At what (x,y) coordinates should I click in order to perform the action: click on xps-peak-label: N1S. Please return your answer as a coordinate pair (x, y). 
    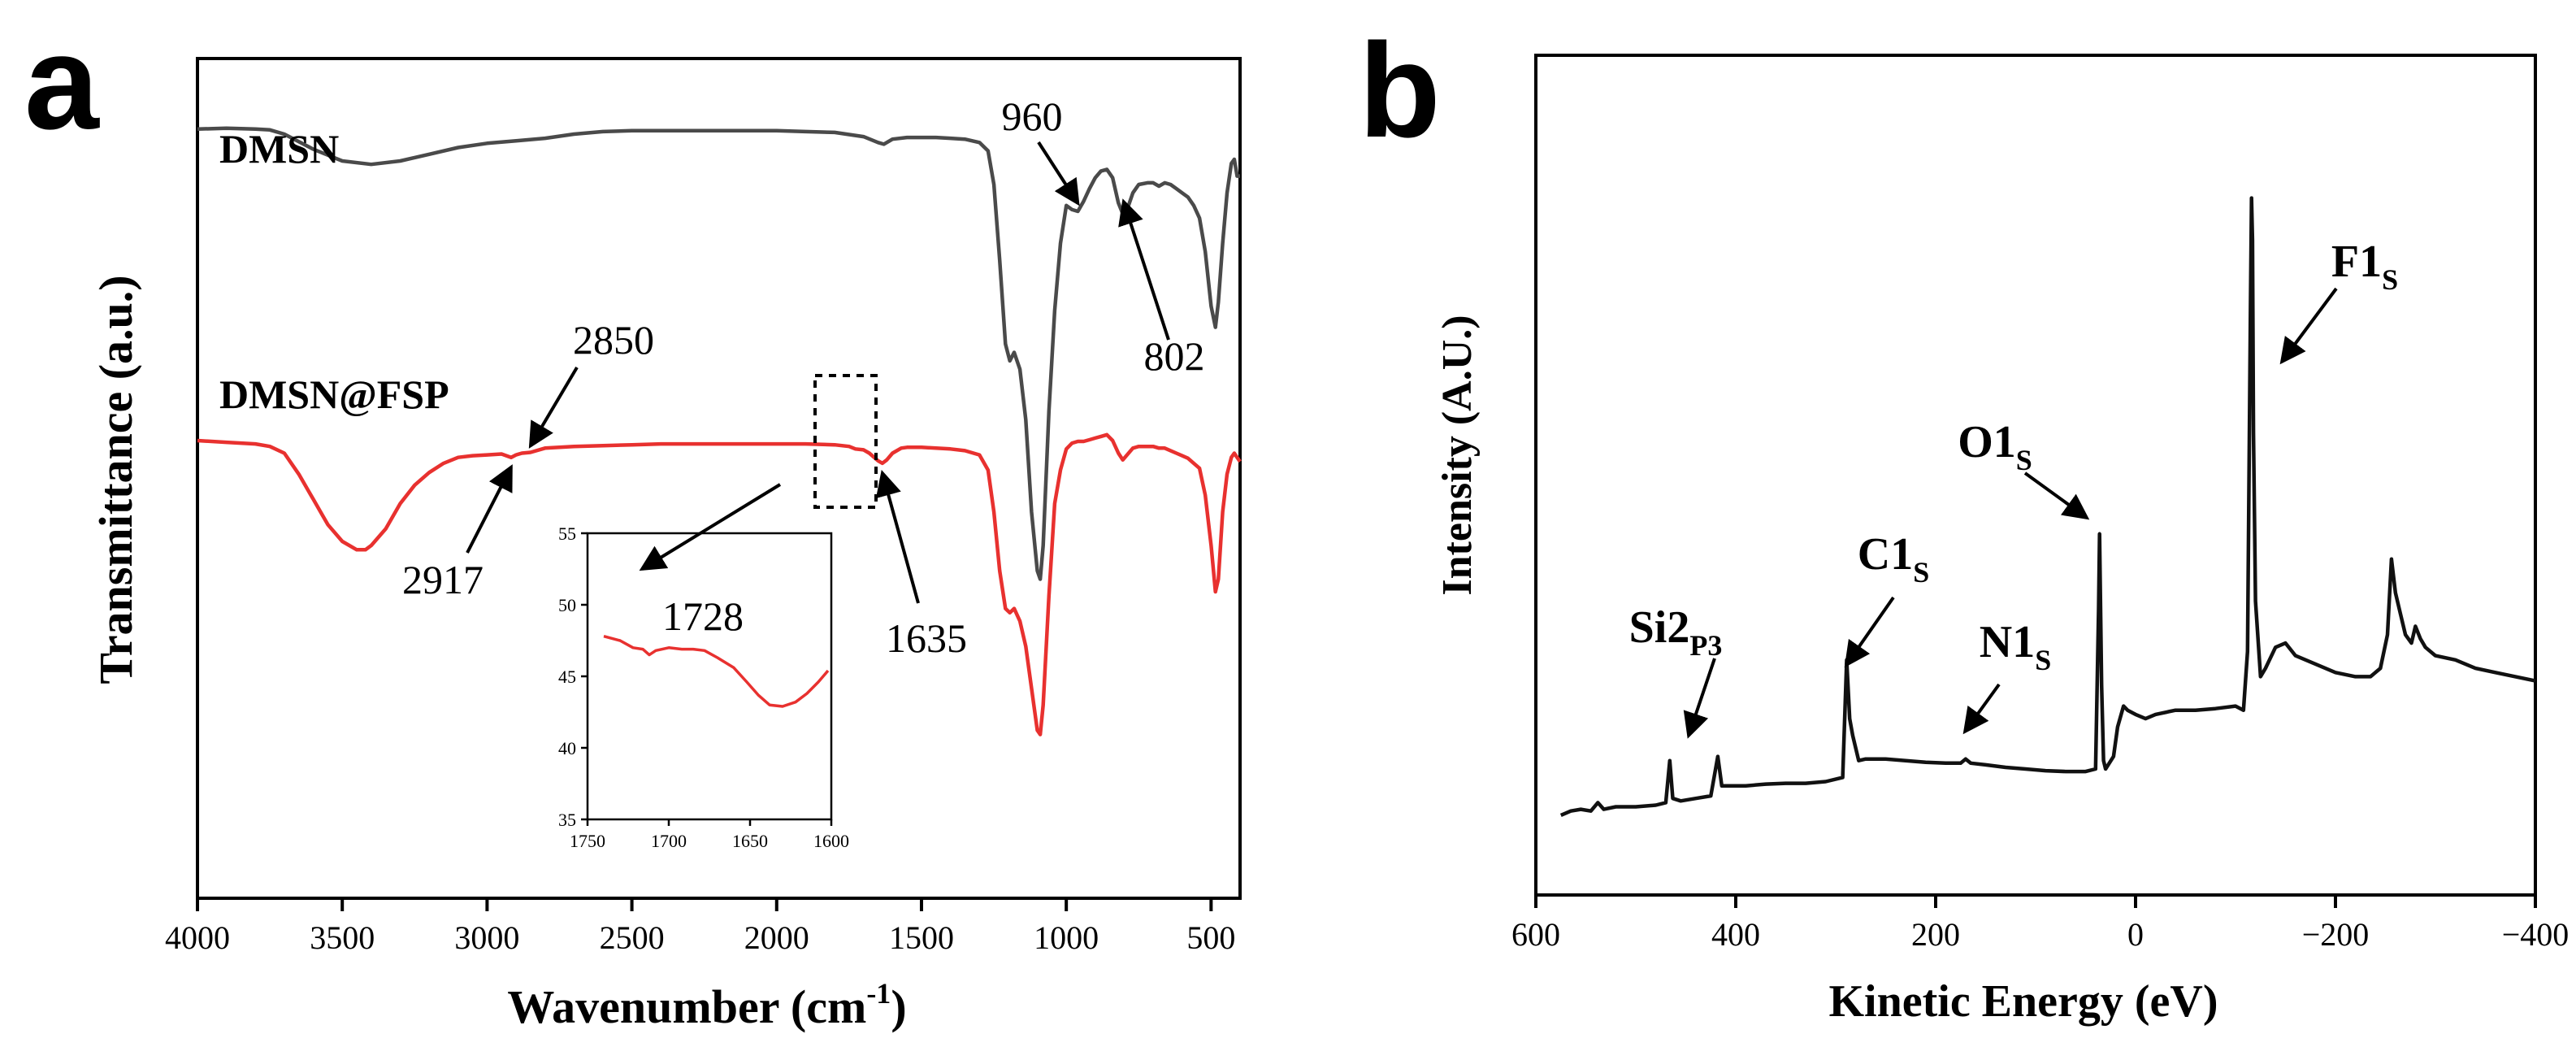
    Looking at the image, I should click on (2015, 646).